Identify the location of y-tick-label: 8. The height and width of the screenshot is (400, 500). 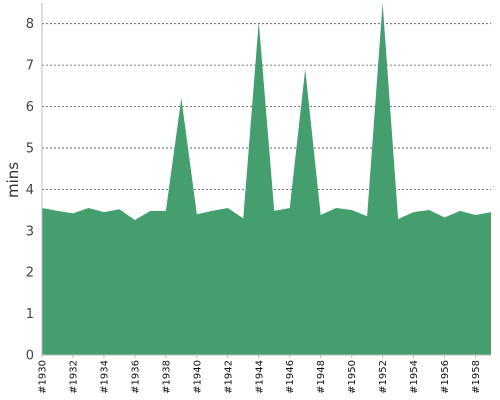
(30, 24).